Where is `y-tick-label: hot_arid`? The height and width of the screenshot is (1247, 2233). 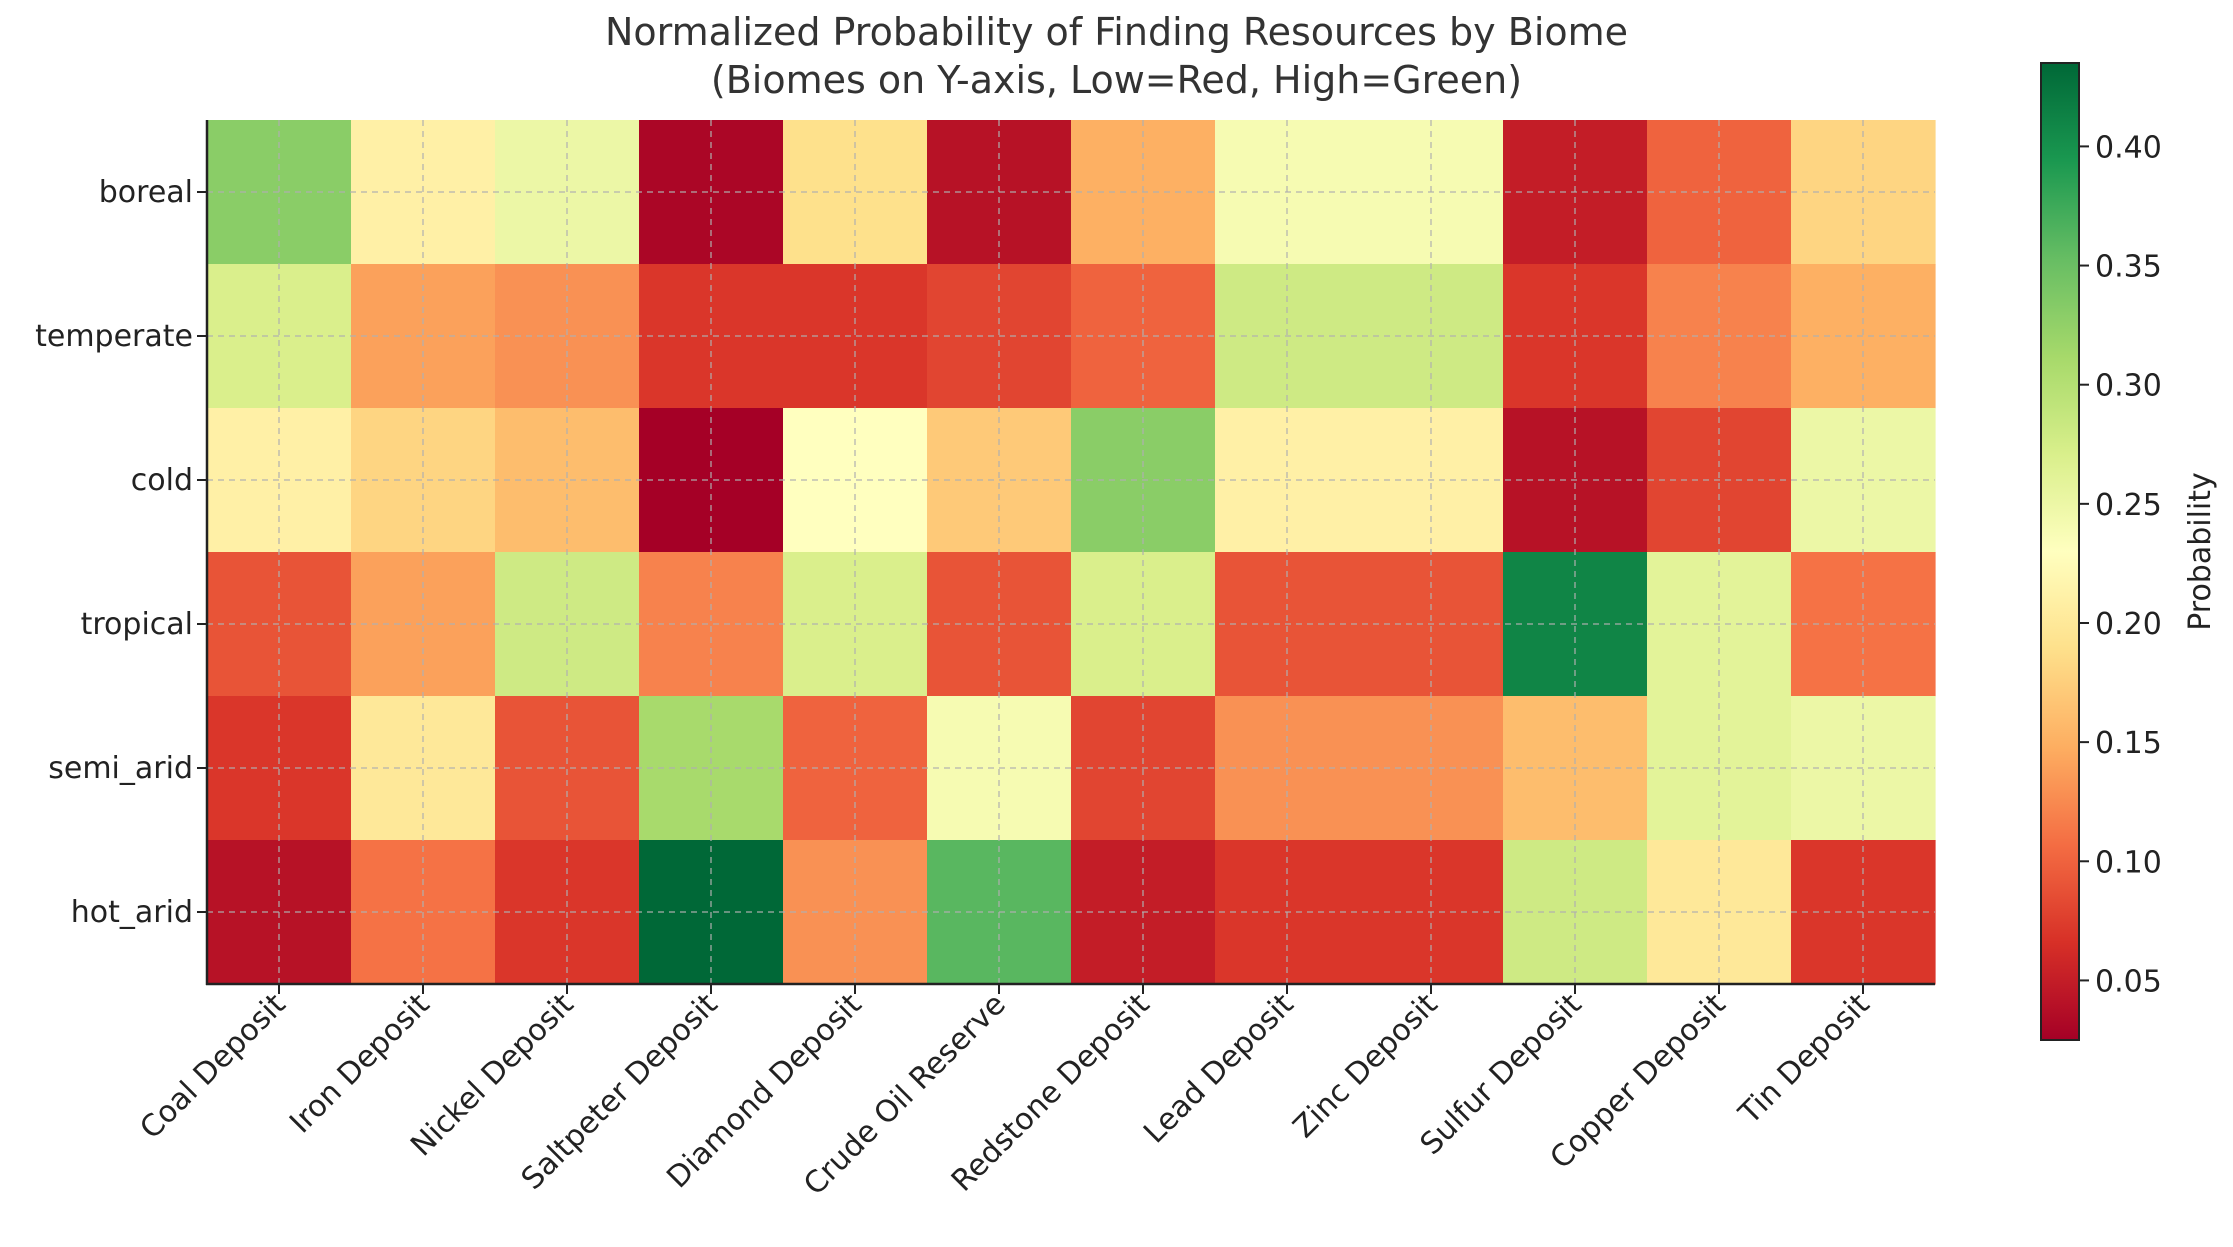 y-tick-label: hot_arid is located at coordinates (132, 912).